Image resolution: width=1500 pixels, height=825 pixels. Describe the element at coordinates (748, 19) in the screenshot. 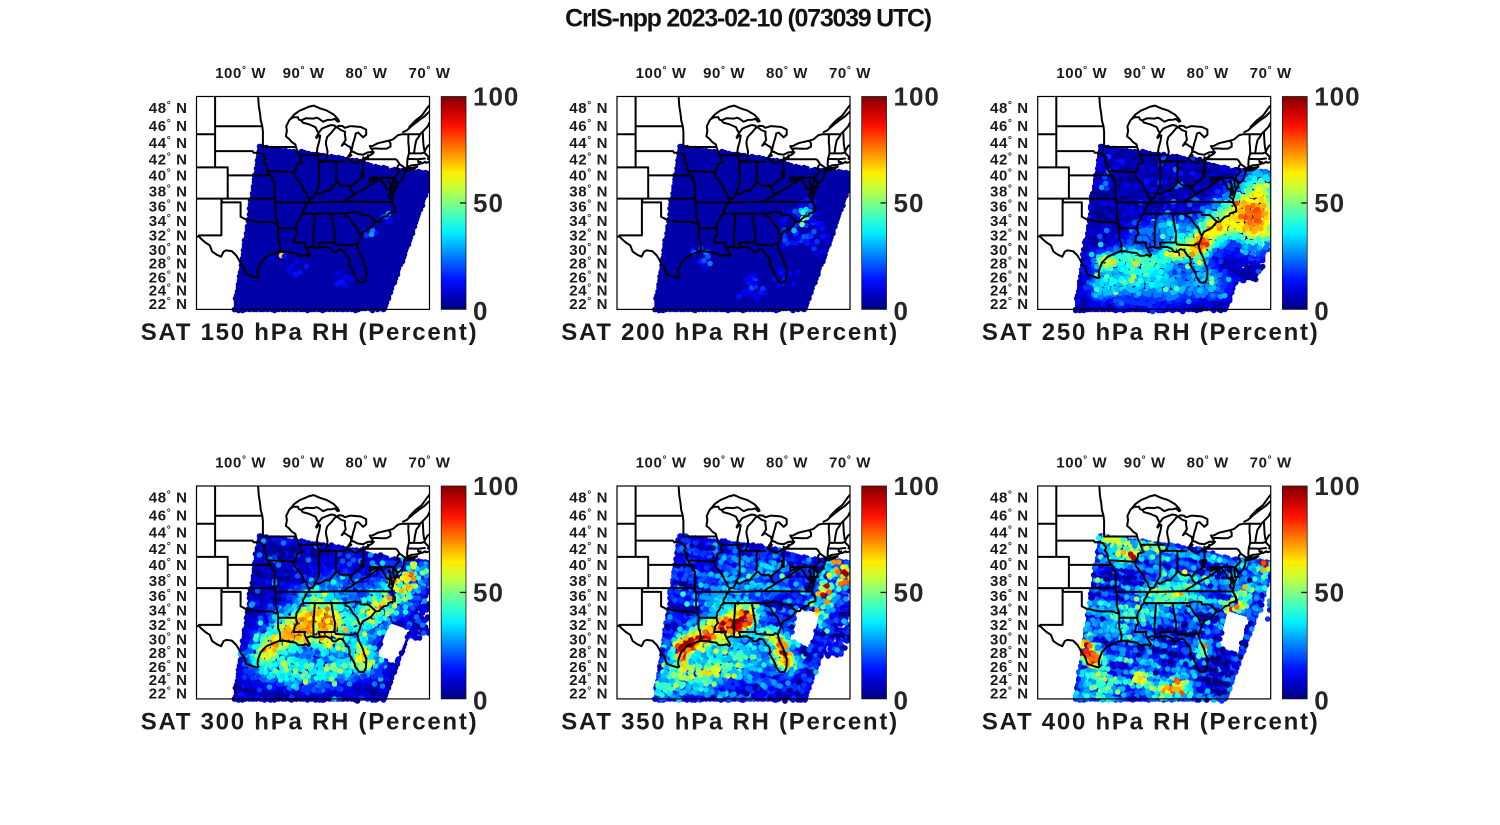

I see `svg-text:CrIS-npp 2023-02-10 (073039 UT: CrIS-npp 2023-02-10 (073039 UTC)` at that location.